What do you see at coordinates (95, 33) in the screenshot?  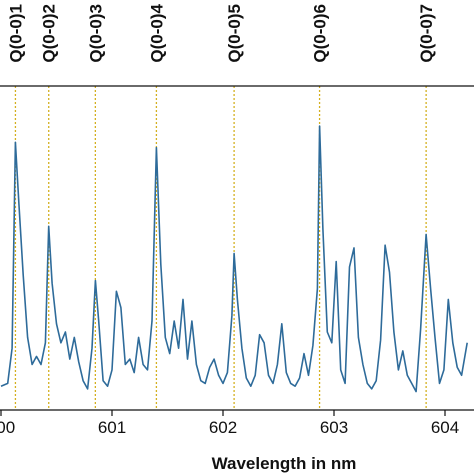 I see `peak-label: Q(0-0)3` at bounding box center [95, 33].